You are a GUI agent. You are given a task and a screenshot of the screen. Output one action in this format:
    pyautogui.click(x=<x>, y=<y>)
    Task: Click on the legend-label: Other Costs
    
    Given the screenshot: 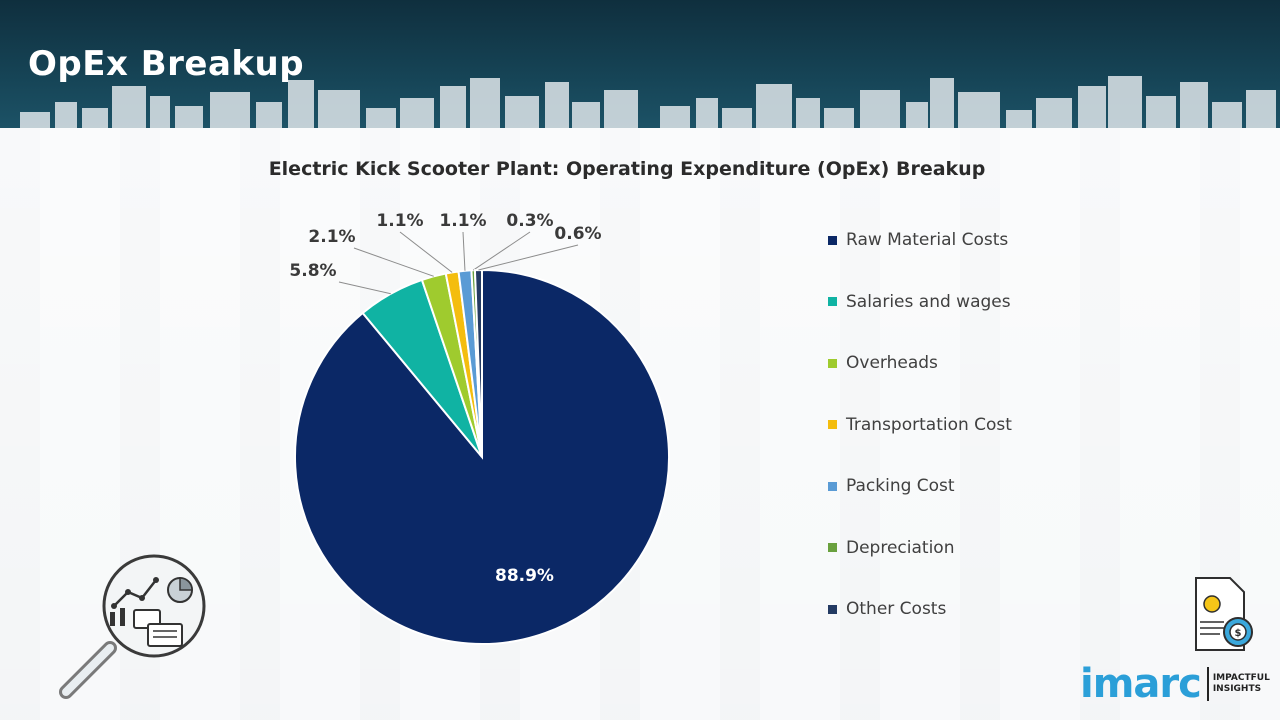 What is the action you would take?
    pyautogui.click(x=896, y=609)
    